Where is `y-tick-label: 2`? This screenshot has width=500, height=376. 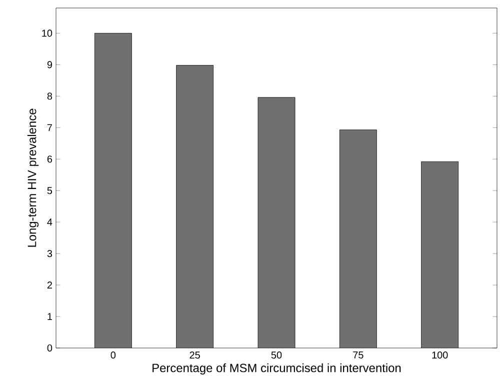
y-tick-label: 2 is located at coordinates (49, 285).